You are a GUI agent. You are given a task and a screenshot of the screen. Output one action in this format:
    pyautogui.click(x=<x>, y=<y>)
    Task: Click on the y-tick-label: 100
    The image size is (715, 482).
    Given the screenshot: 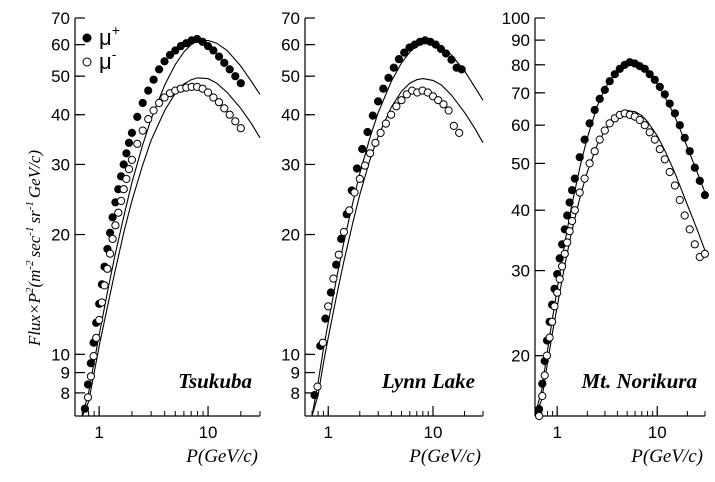 What is the action you would take?
    pyautogui.click(x=516, y=18)
    